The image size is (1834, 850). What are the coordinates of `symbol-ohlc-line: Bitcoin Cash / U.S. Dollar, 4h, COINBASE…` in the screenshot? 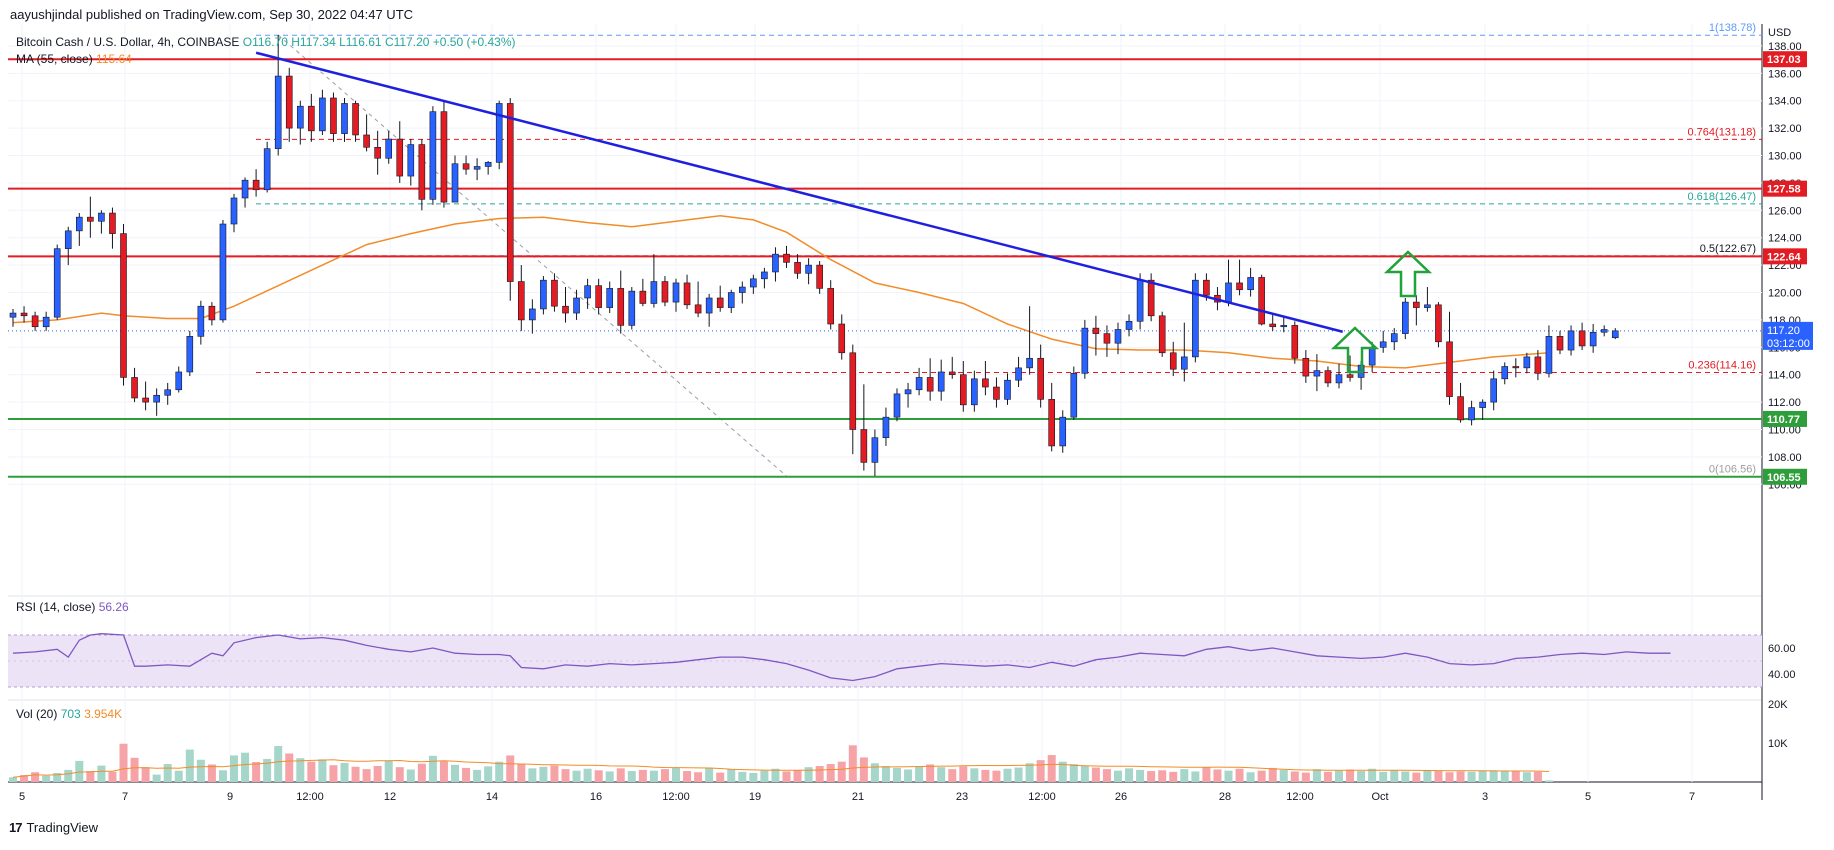 It's located at (266, 42).